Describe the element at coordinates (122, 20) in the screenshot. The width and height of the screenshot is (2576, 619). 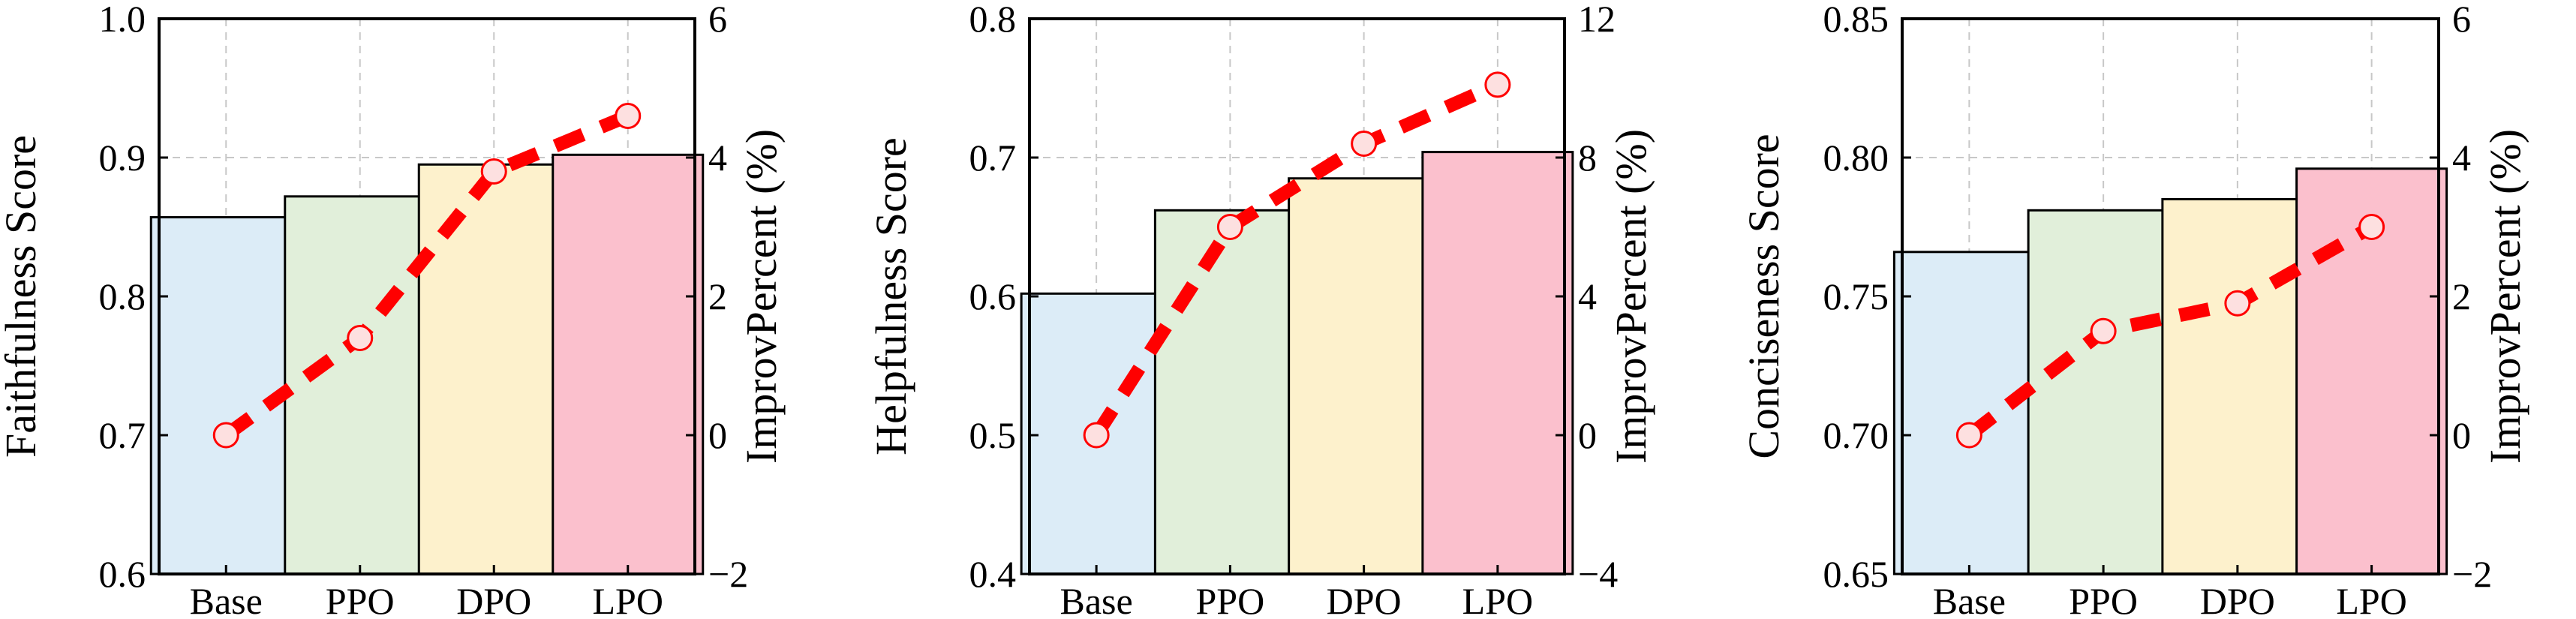
I see `y-tick-label: 1.0` at that location.